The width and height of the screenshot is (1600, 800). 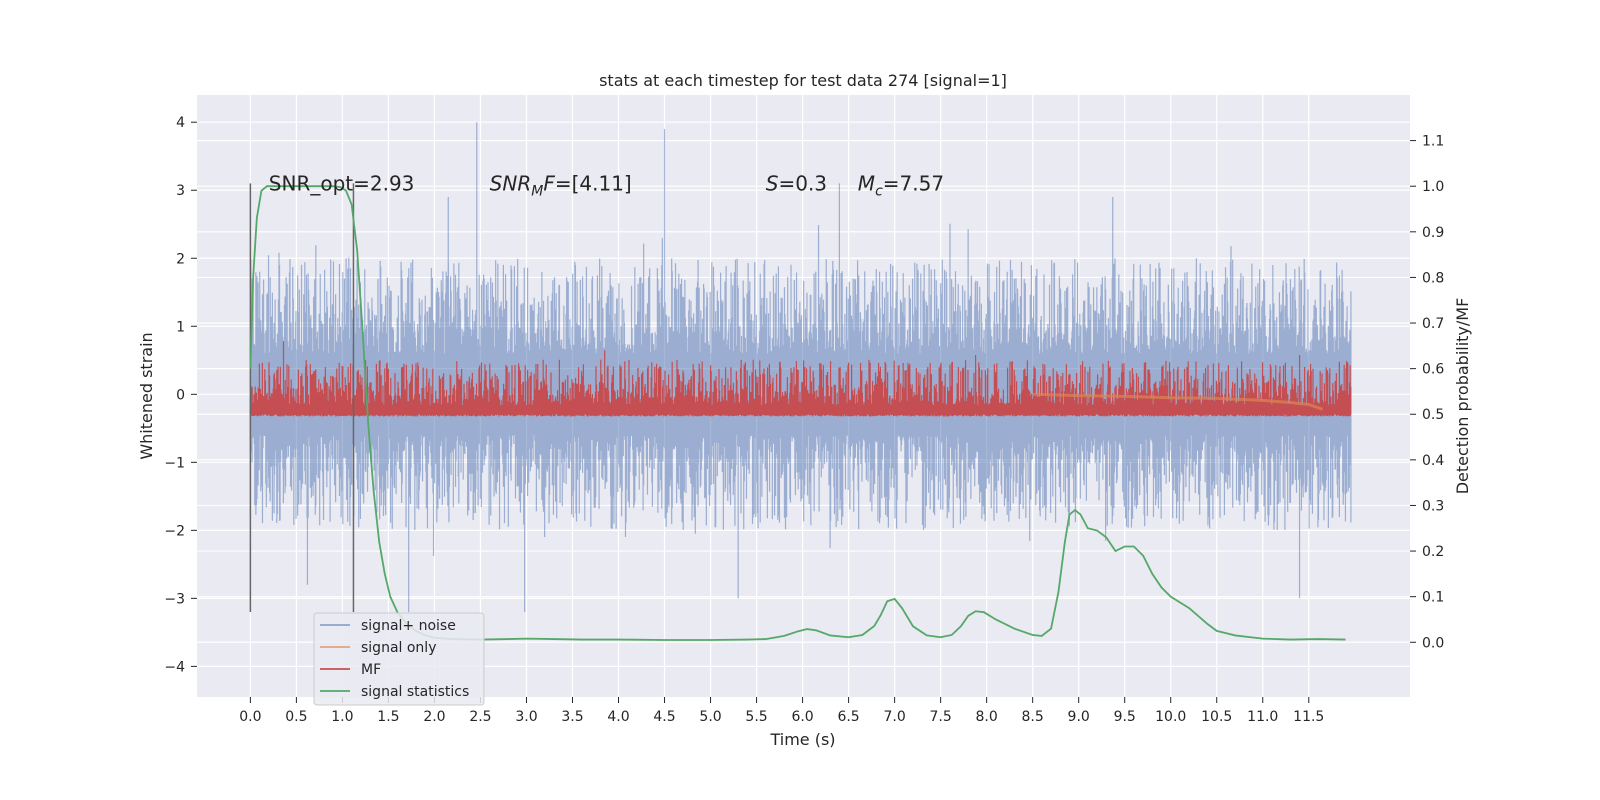 I want to click on legend-box, so click(x=399, y=659).